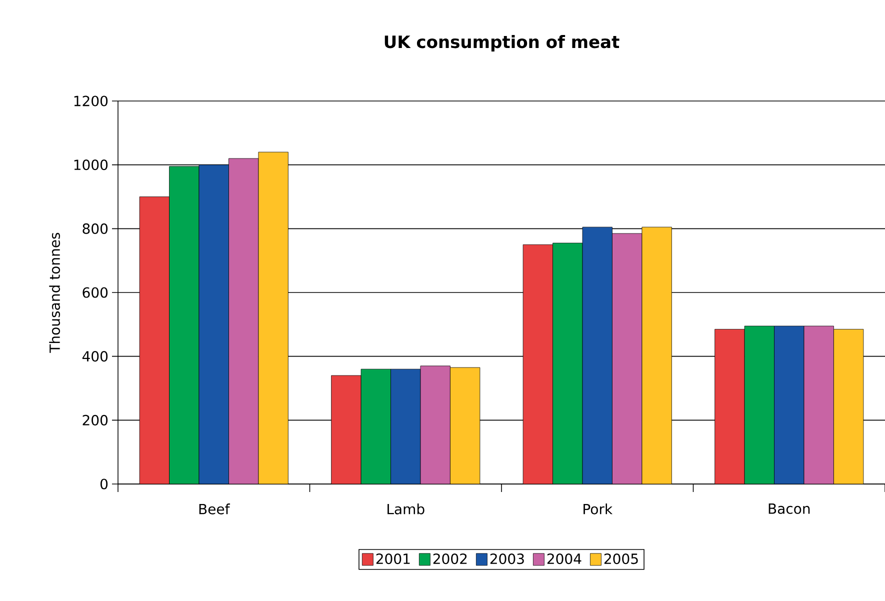 Image resolution: width=885 pixels, height=601 pixels. Describe the element at coordinates (502, 43) in the screenshot. I see `chart-title: UK consumption of meat` at that location.